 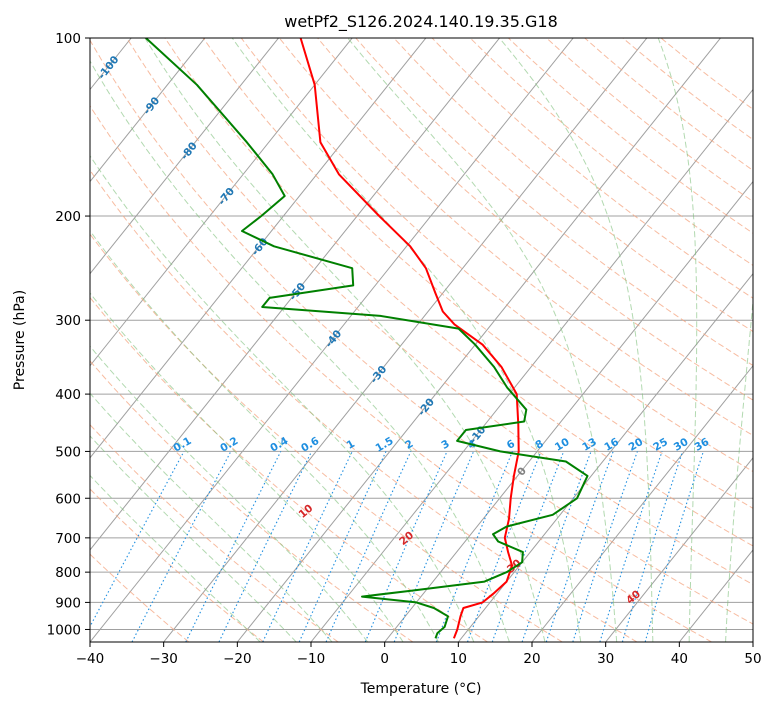 What do you see at coordinates (421, 22) in the screenshot?
I see `chart-title: wetPf2_S126.2024.140.19.35.G18` at bounding box center [421, 22].